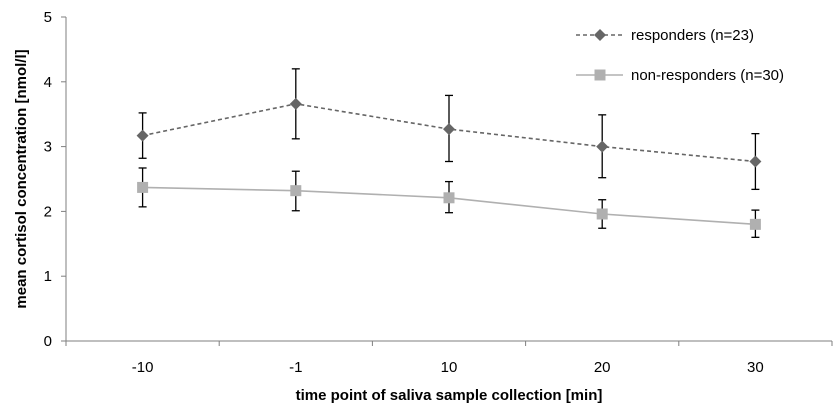 The height and width of the screenshot is (406, 835). I want to click on legend-item: responders (n=23), so click(665, 35).